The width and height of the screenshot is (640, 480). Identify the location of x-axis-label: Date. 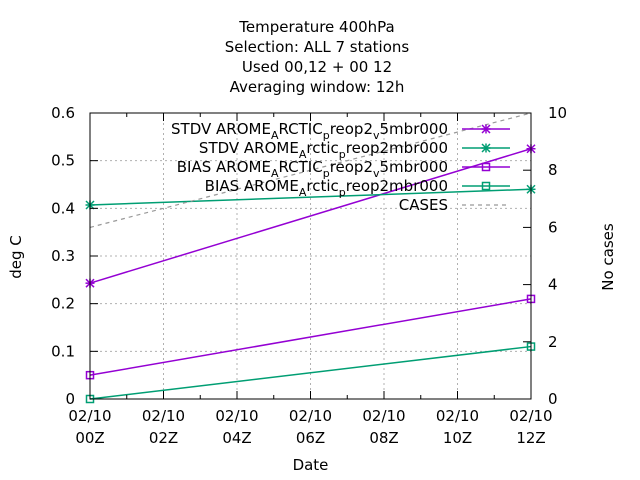
(311, 465).